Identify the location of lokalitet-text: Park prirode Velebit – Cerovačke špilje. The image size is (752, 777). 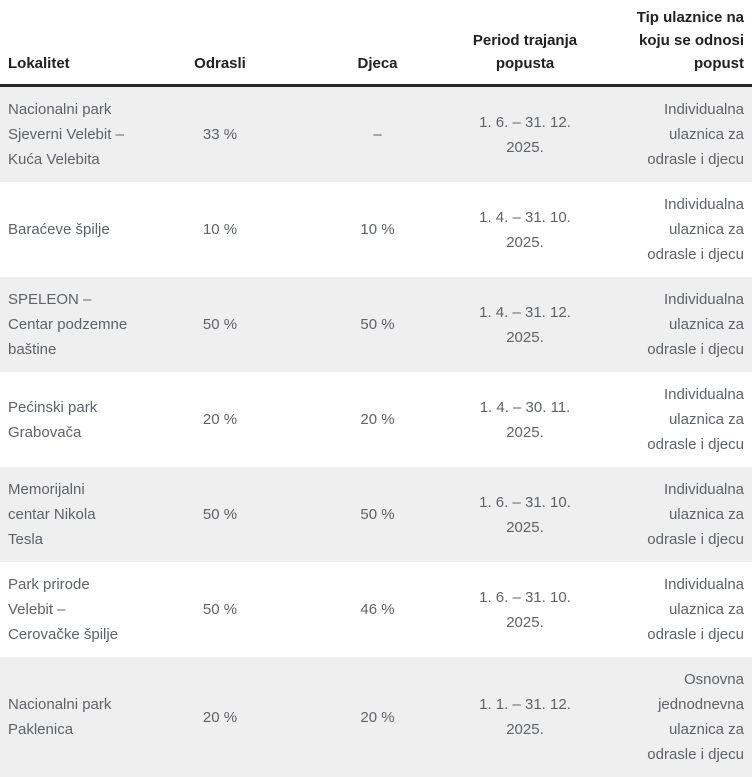
(68, 609).